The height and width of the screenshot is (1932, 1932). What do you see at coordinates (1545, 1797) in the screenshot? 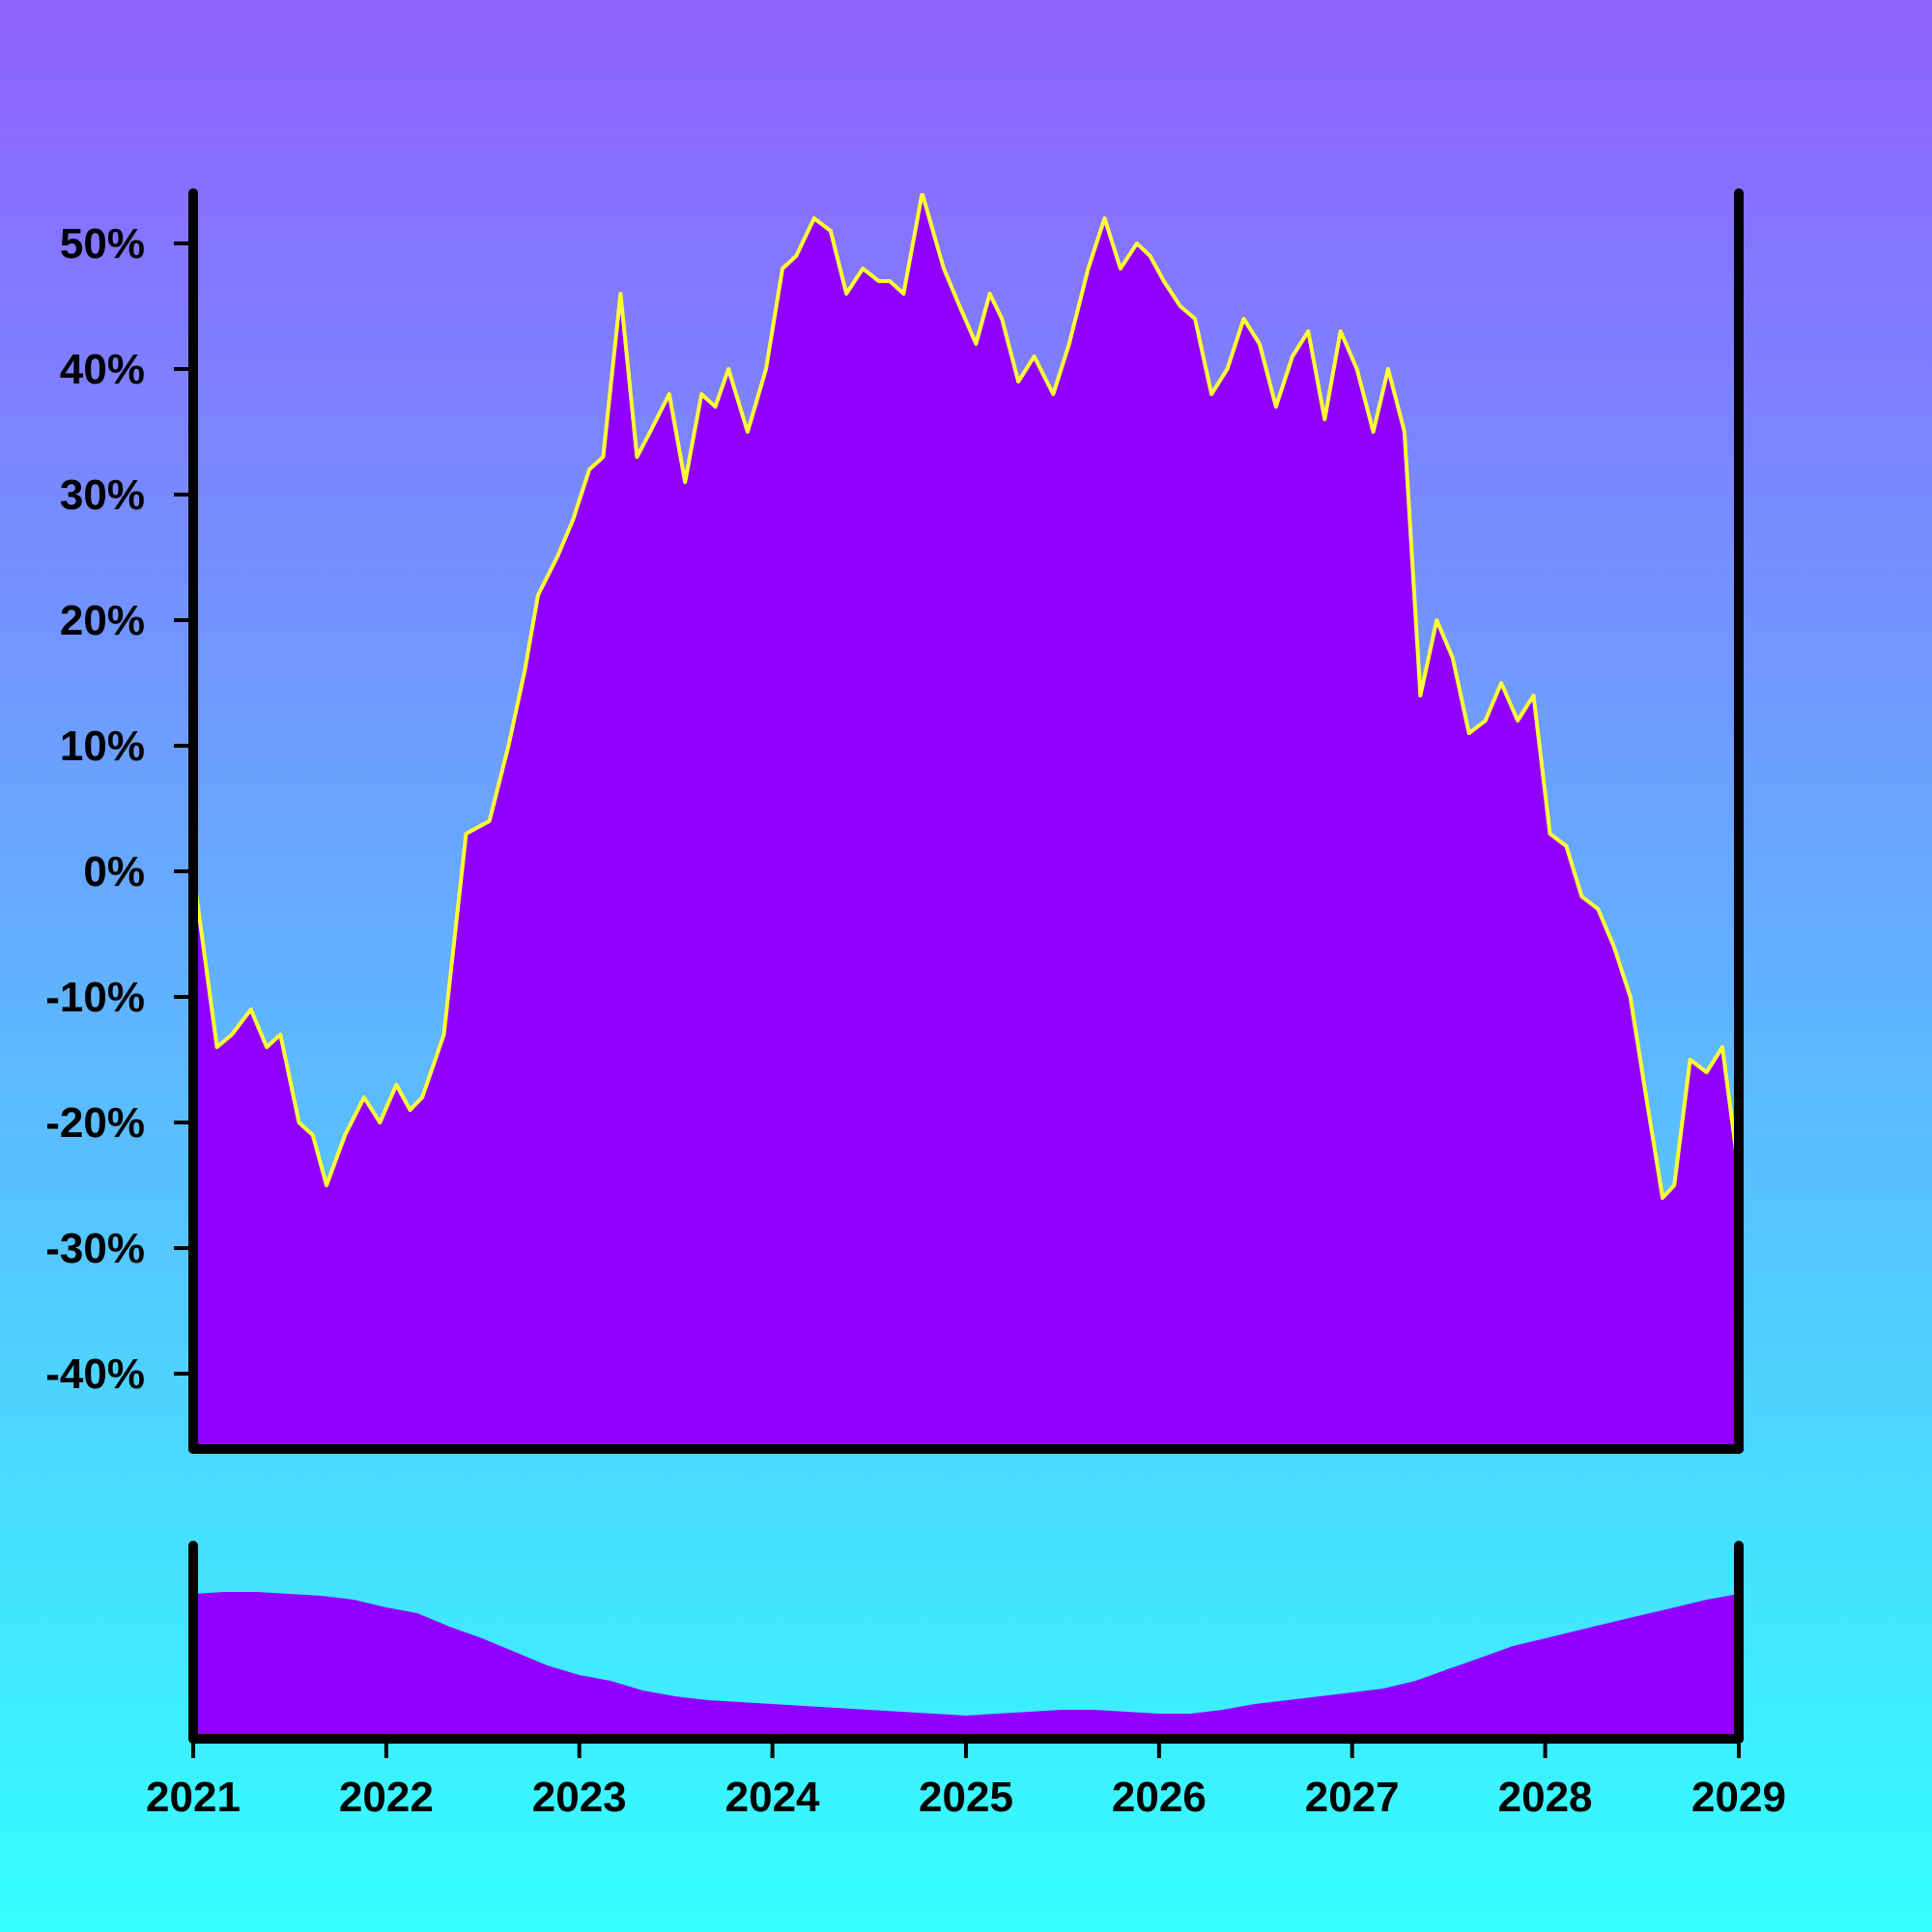
I see `x-tick-label: 2028` at bounding box center [1545, 1797].